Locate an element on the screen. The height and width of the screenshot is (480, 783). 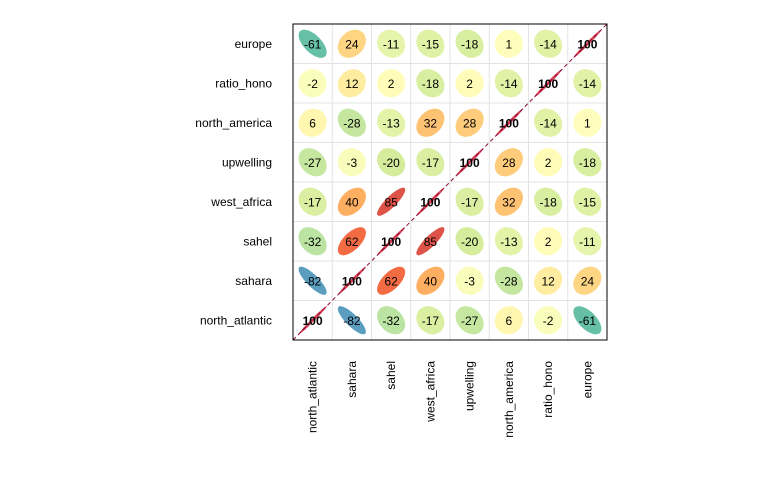
row-label-north_atlantic: north_atlantic is located at coordinates (236, 320).